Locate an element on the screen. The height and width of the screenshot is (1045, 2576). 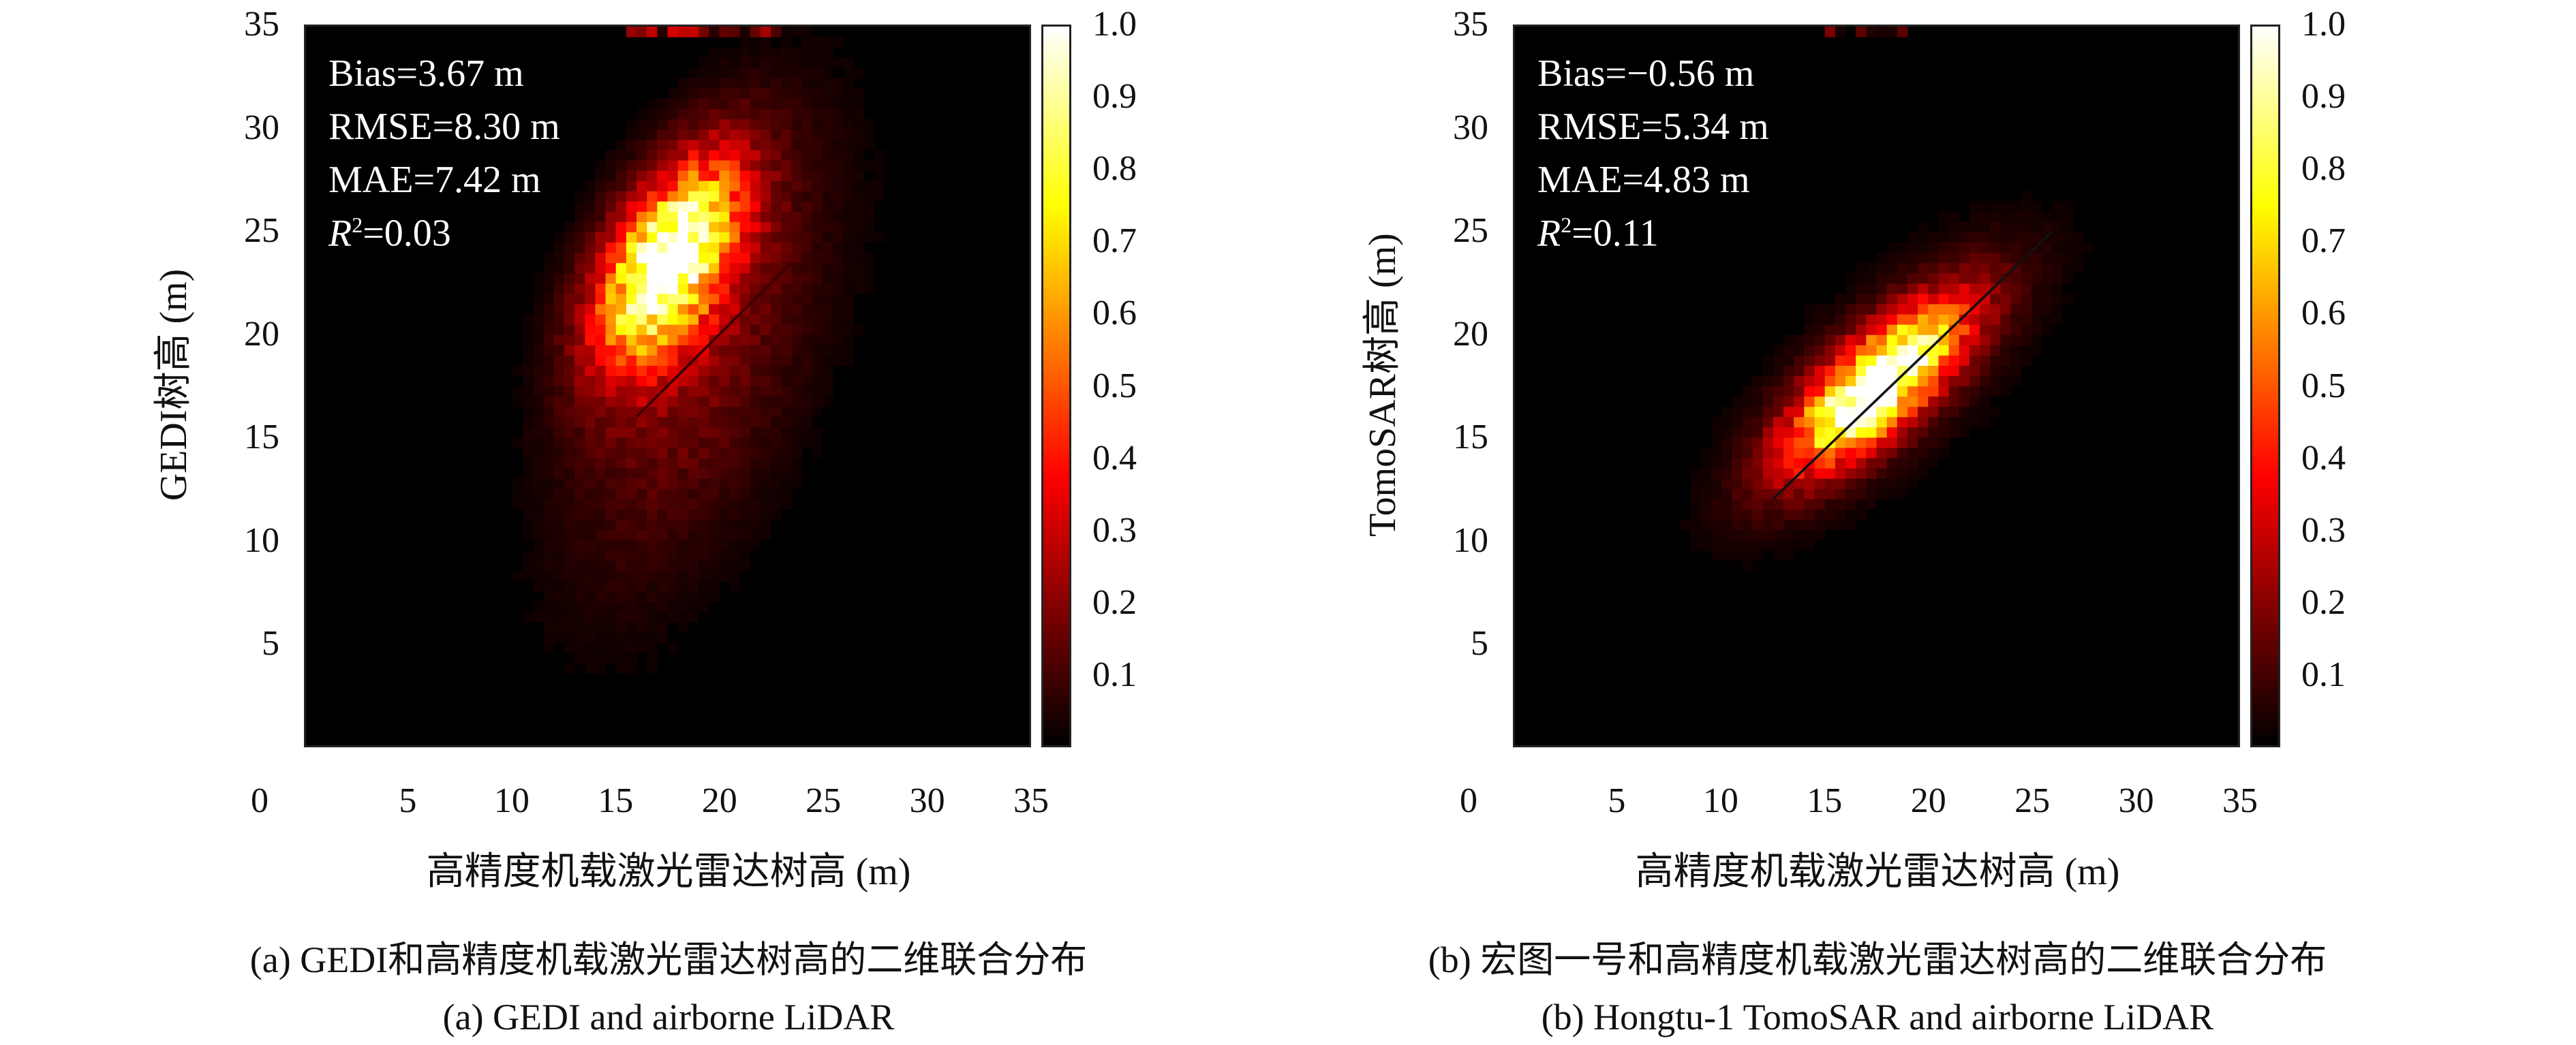
y-tick-label: 35 is located at coordinates (1471, 24).